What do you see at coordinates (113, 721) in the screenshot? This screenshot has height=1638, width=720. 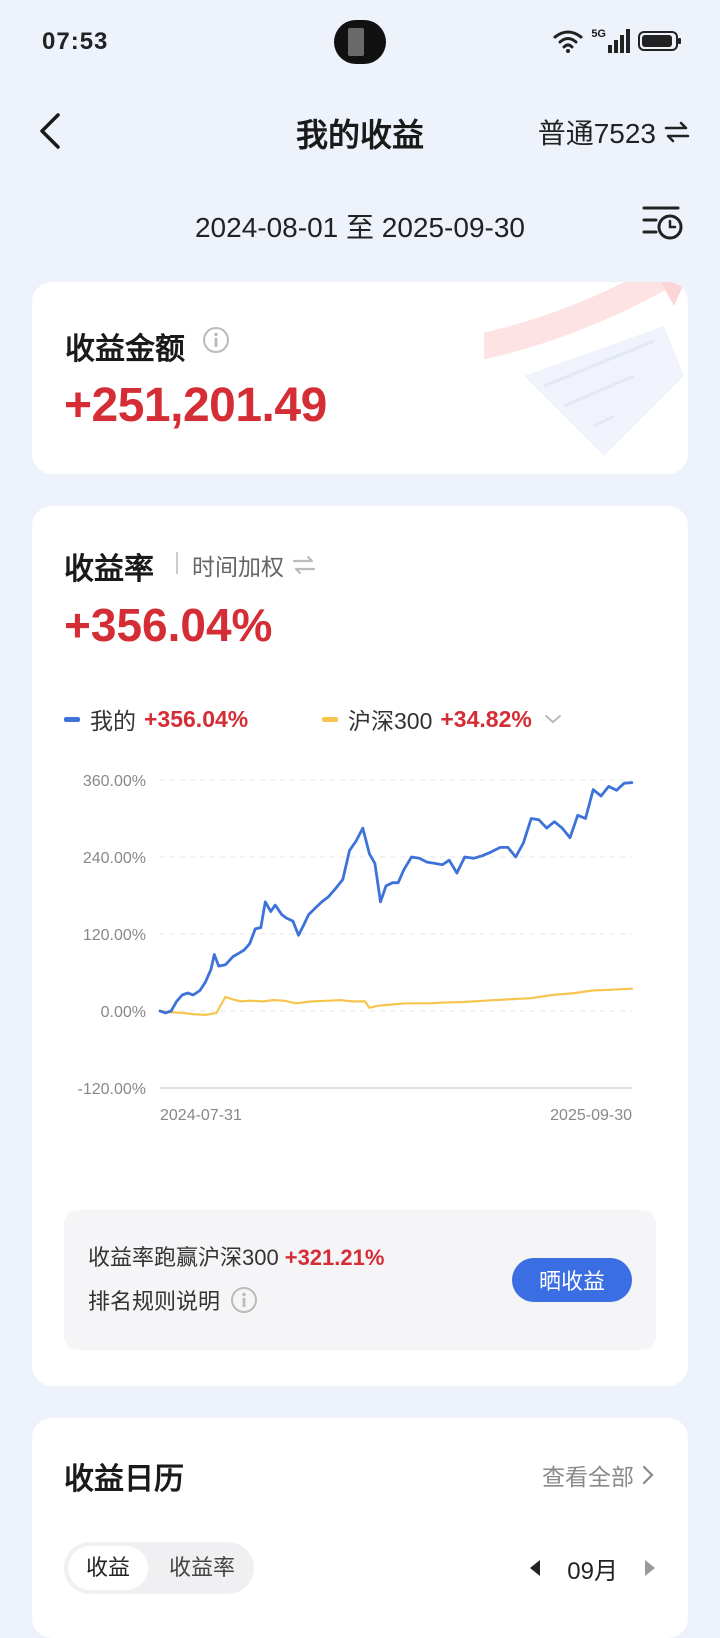 I see `legend-name: 我的` at bounding box center [113, 721].